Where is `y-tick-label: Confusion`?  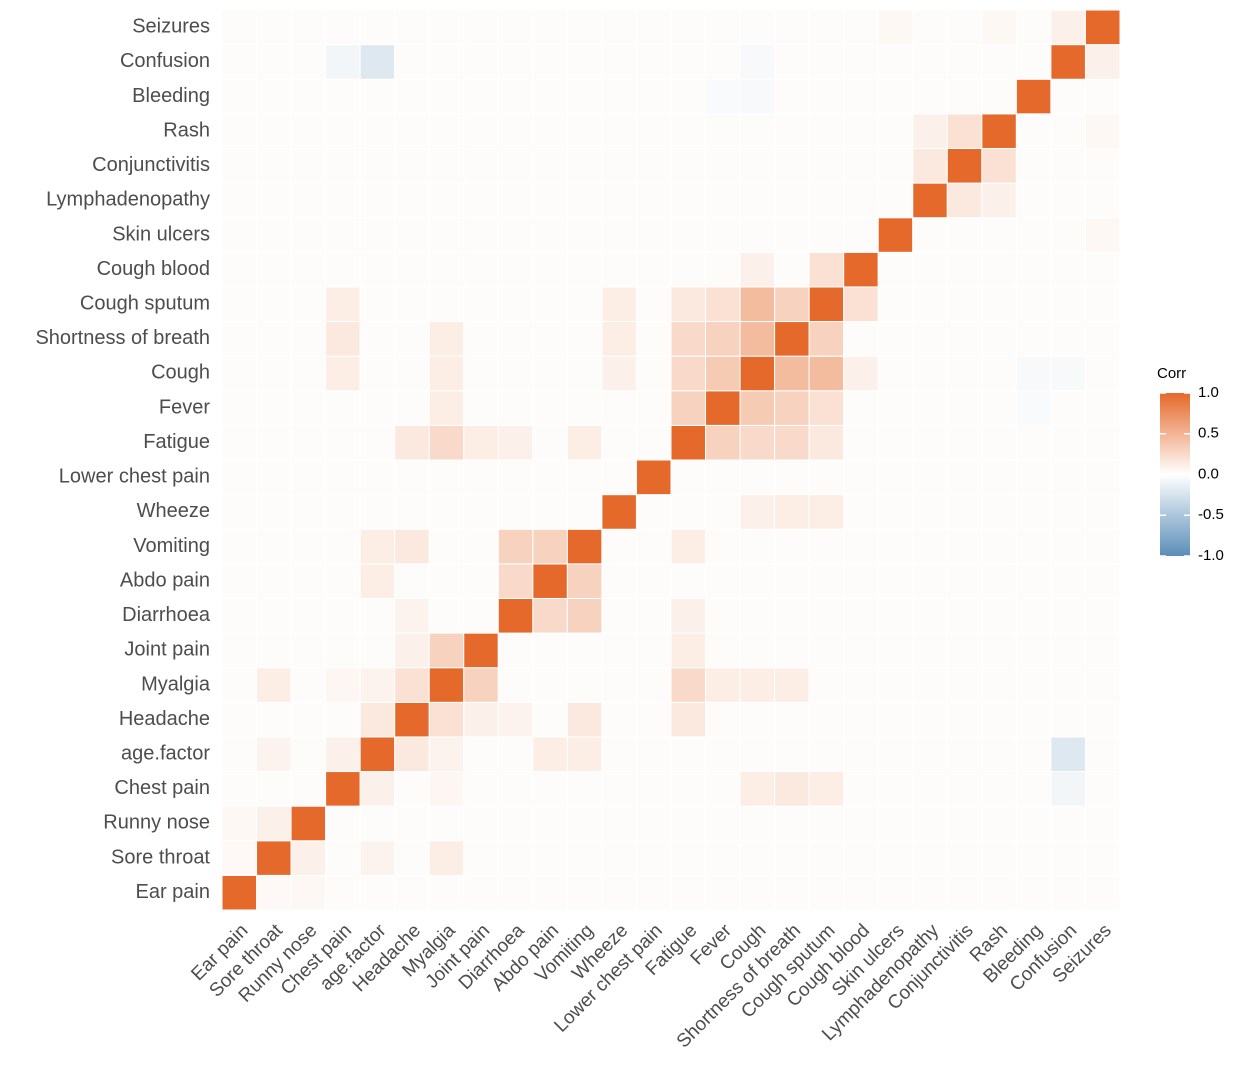
y-tick-label: Confusion is located at coordinates (165, 61).